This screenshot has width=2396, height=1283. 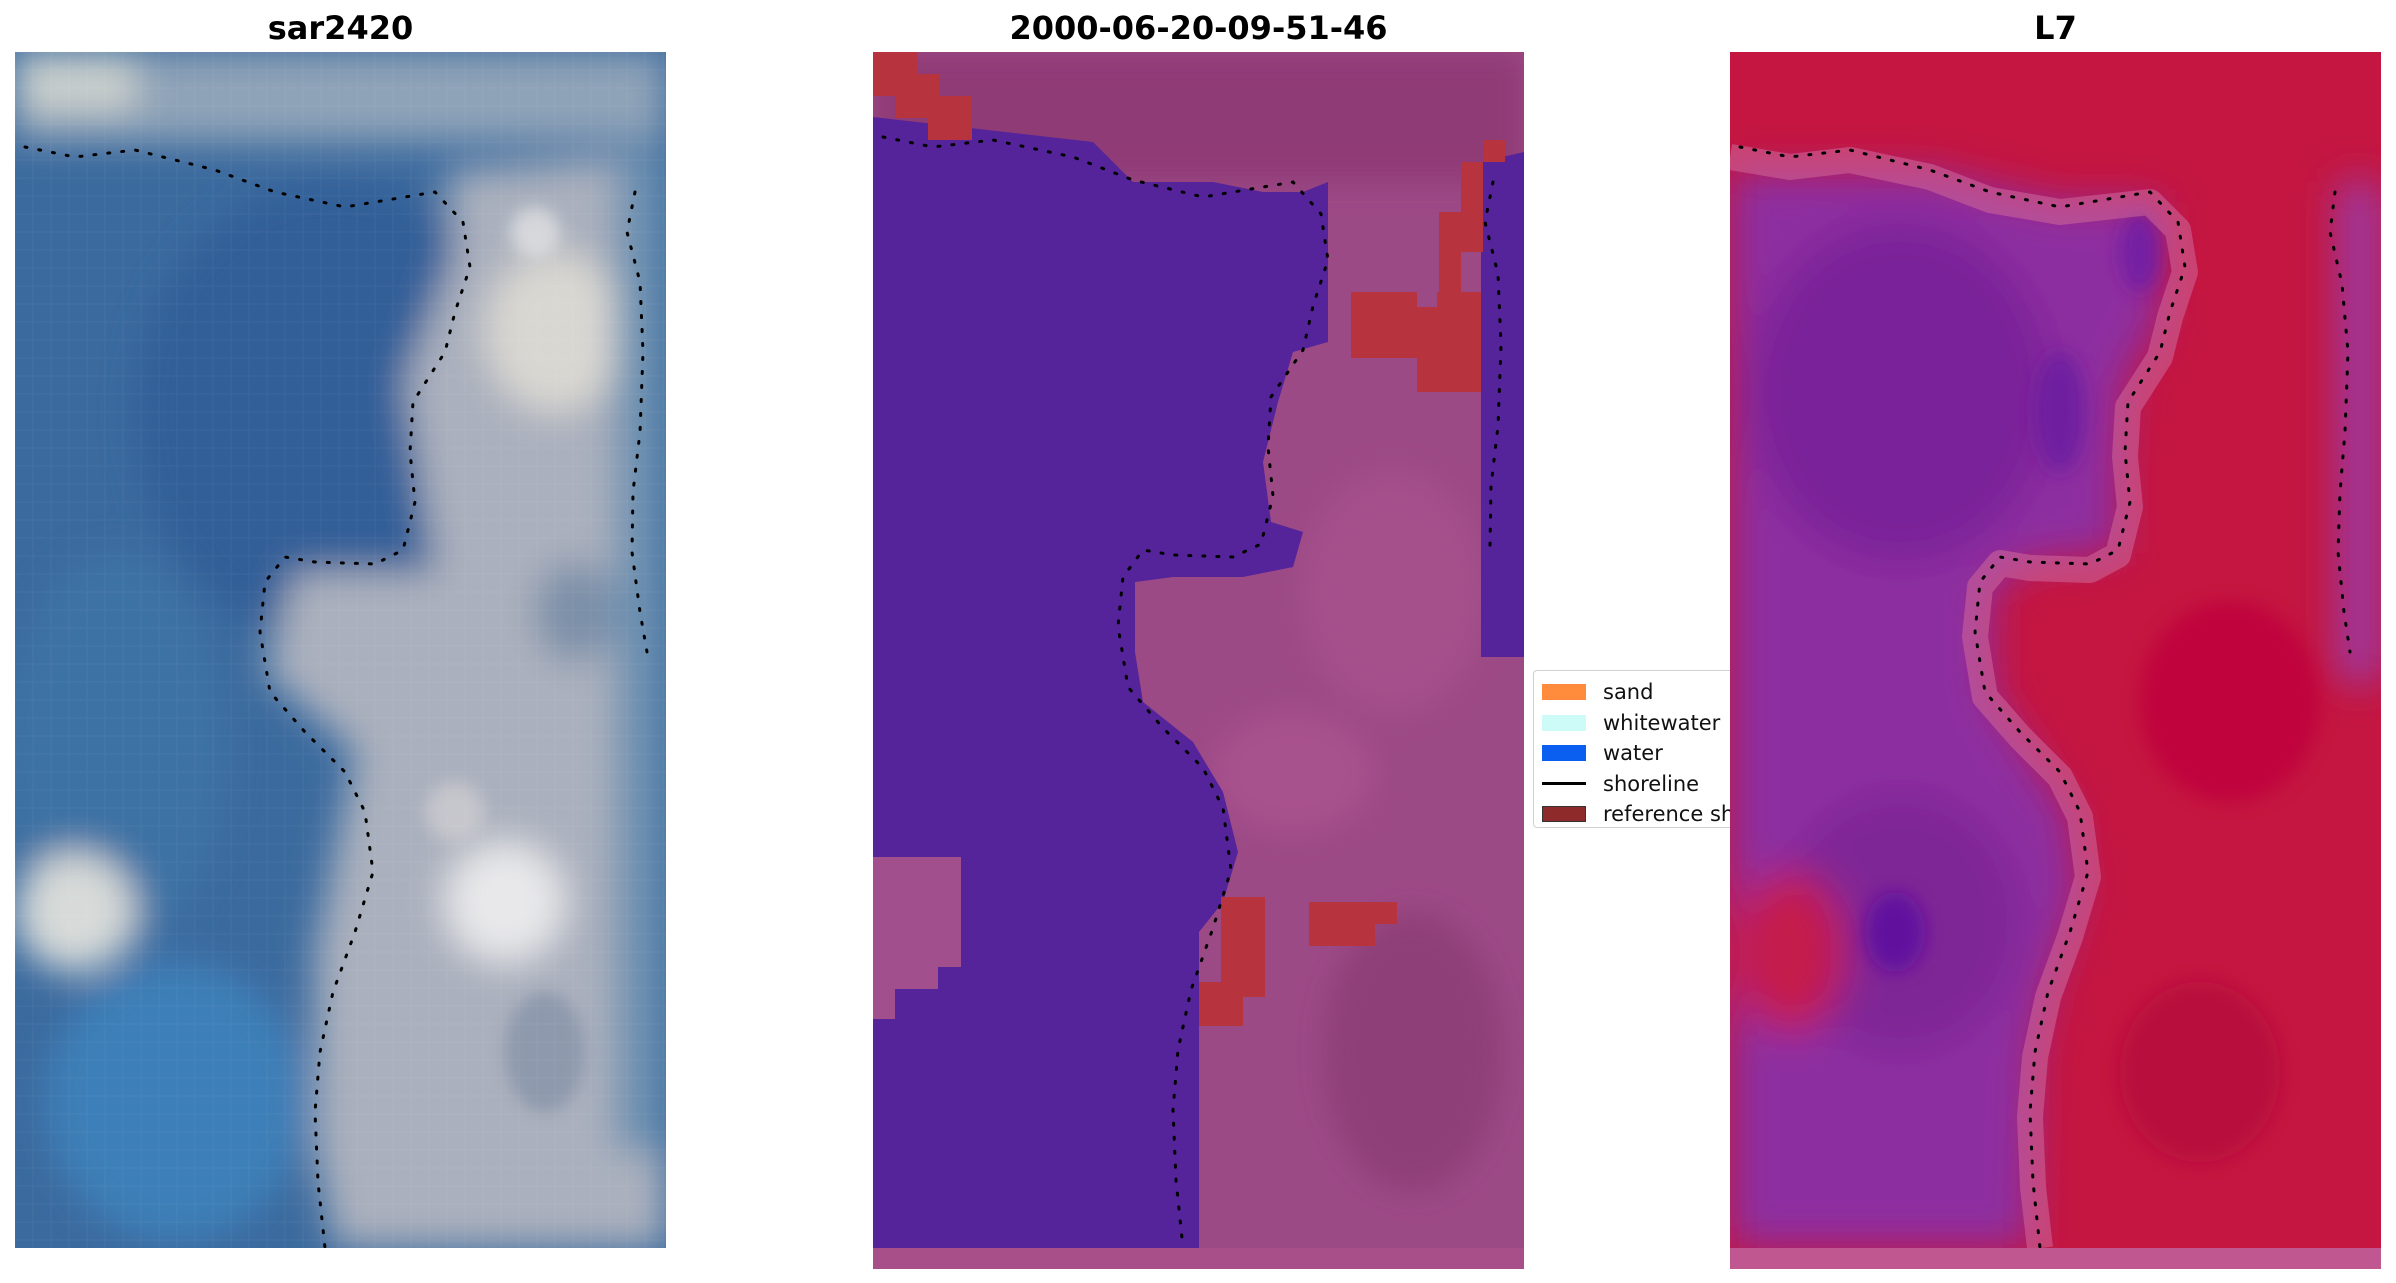 What do you see at coordinates (1198, 28) in the screenshot?
I see `panel-title-classification: 2000-06-20-09-51-46` at bounding box center [1198, 28].